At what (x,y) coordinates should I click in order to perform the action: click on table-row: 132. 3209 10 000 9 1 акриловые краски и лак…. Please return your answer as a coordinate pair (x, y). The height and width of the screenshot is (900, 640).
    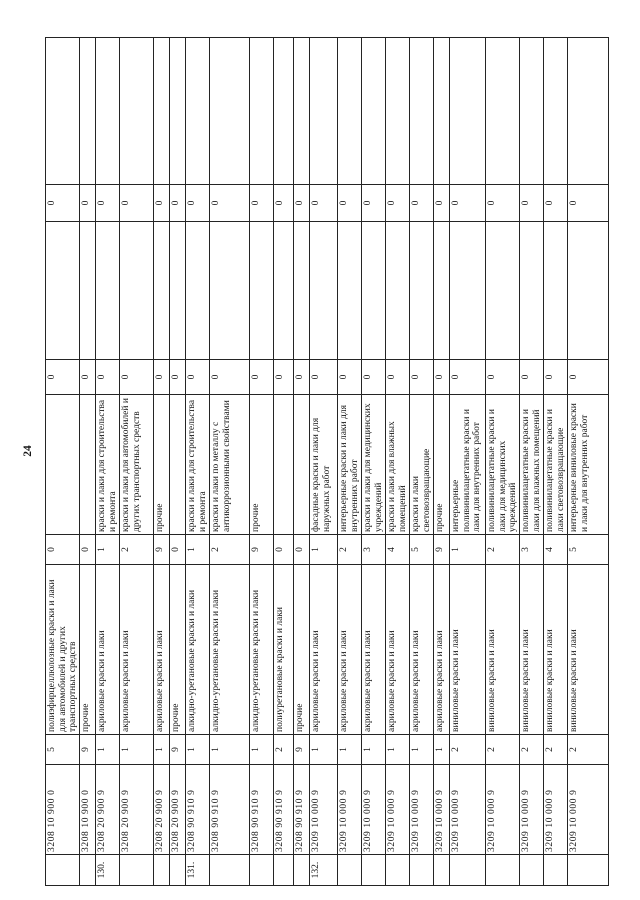
    Looking at the image, I should click on (323, 461).